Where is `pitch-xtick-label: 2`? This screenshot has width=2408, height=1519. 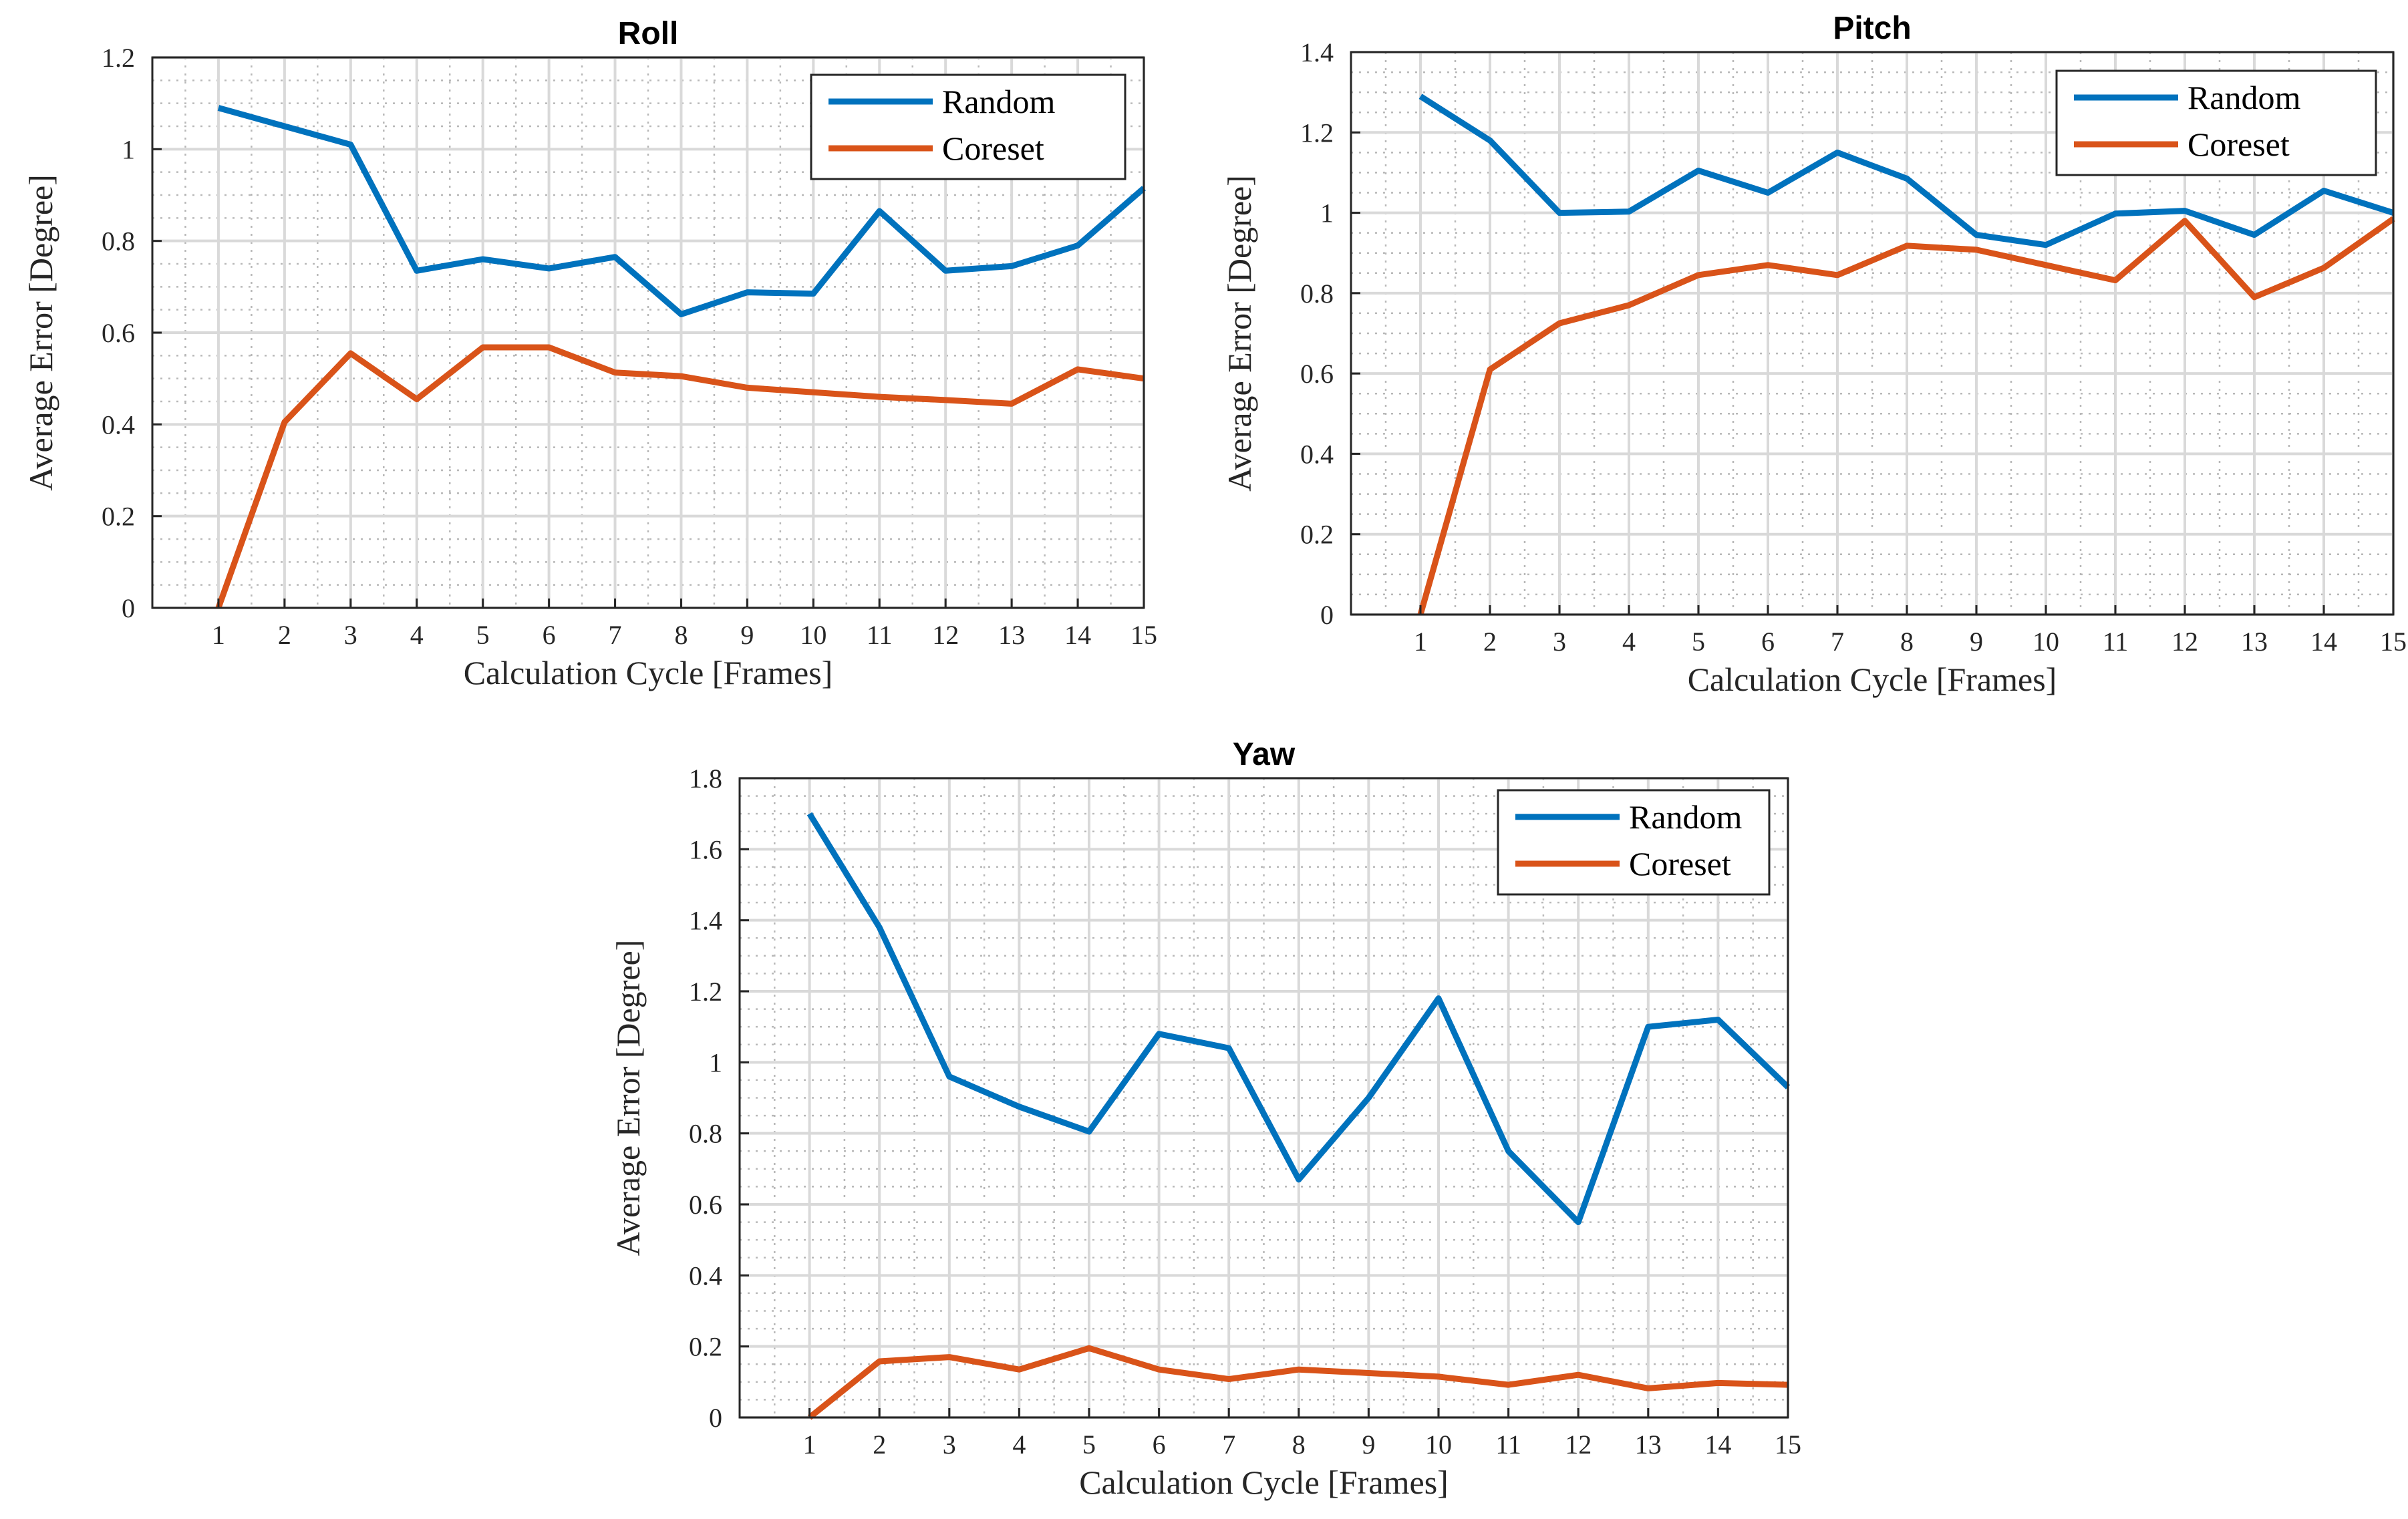
pitch-xtick-label: 2 is located at coordinates (1490, 642).